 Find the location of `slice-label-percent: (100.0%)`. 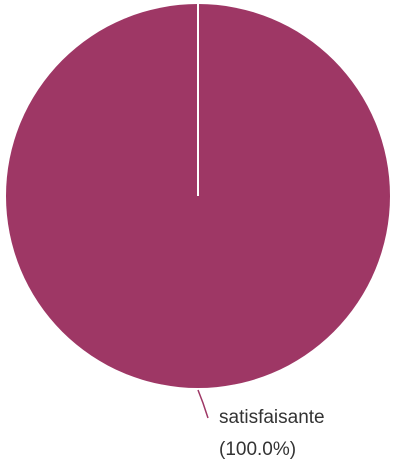

slice-label-percent: (100.0%) is located at coordinates (257, 449).